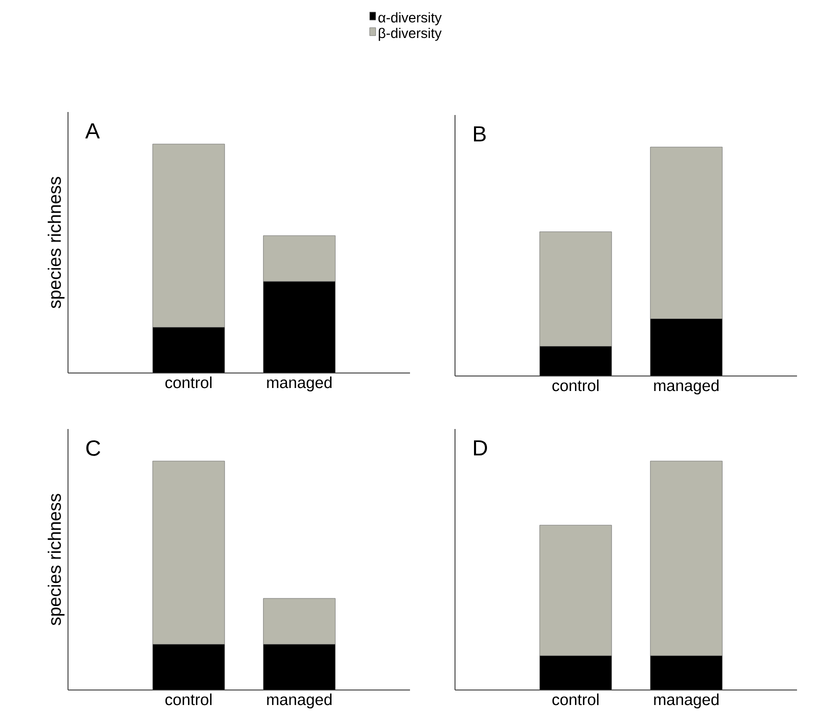 This screenshot has width=814, height=728. I want to click on chart-title: A, so click(92, 130).